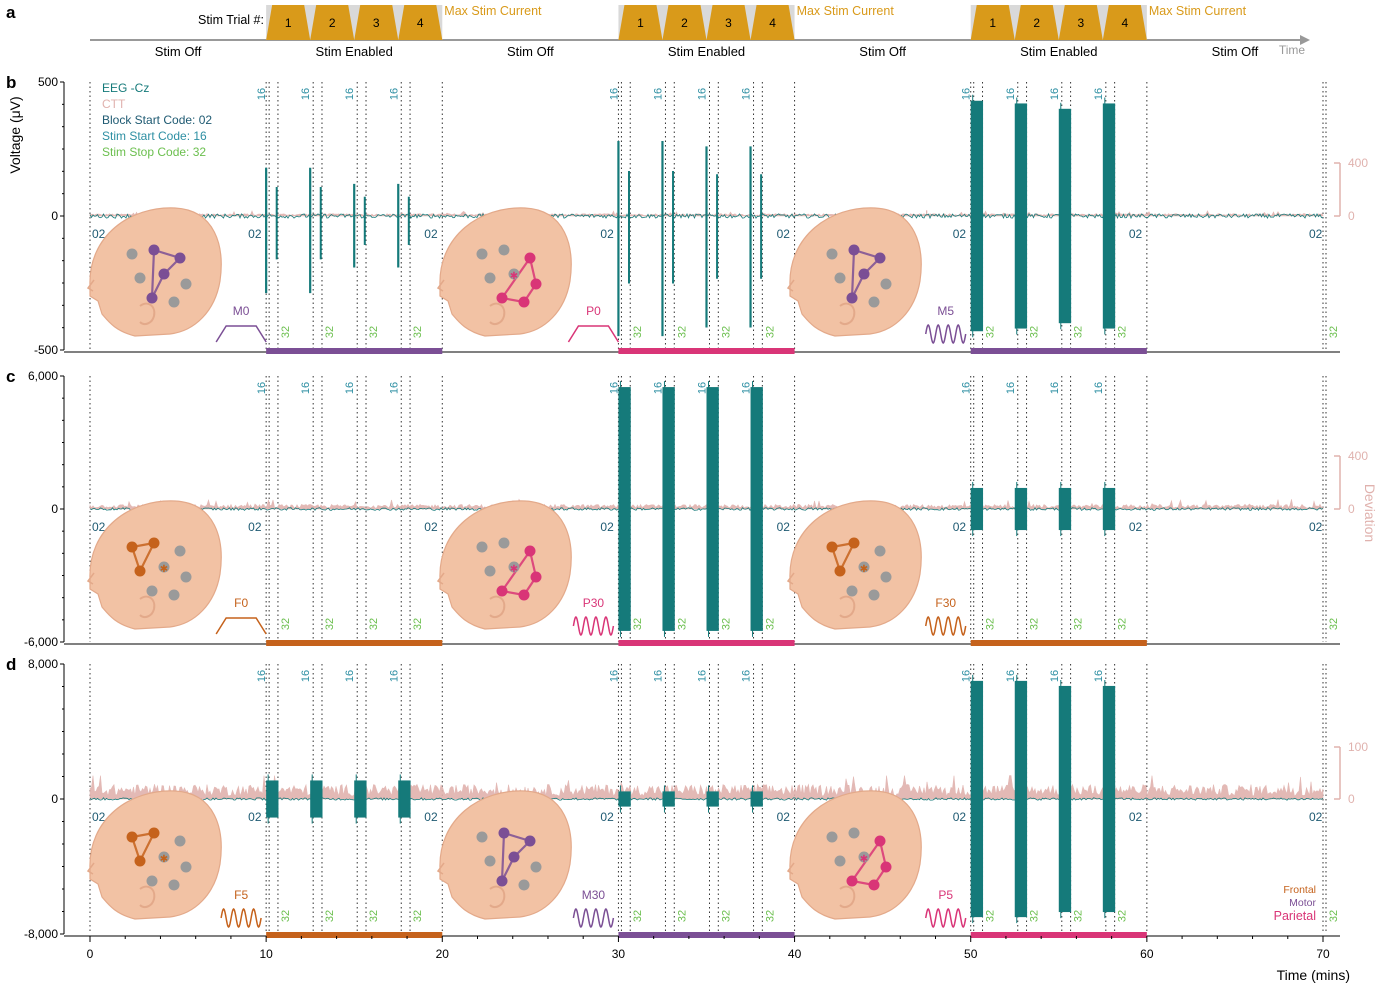 The image size is (1378, 986). I want to click on deviation-tick-label: 100, so click(1358, 747).